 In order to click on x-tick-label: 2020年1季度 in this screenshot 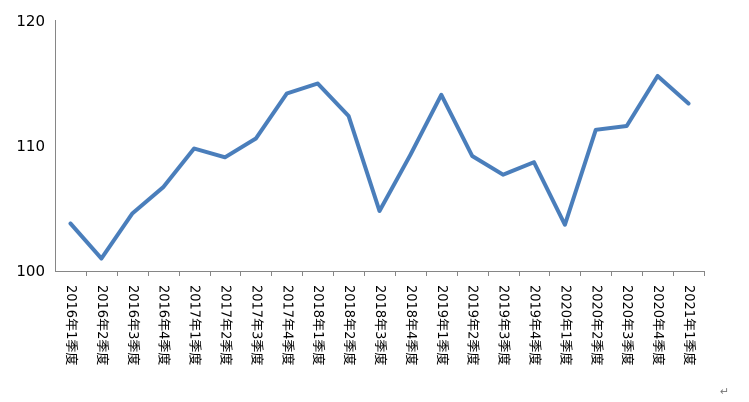, I will do `click(565, 325)`.